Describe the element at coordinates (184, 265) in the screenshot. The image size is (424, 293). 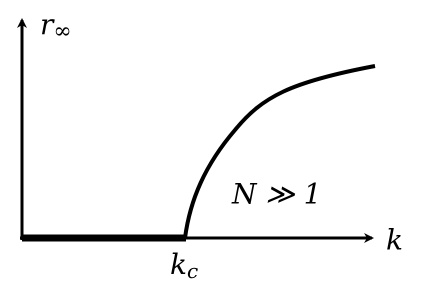
I see `threshold-label: kc` at that location.